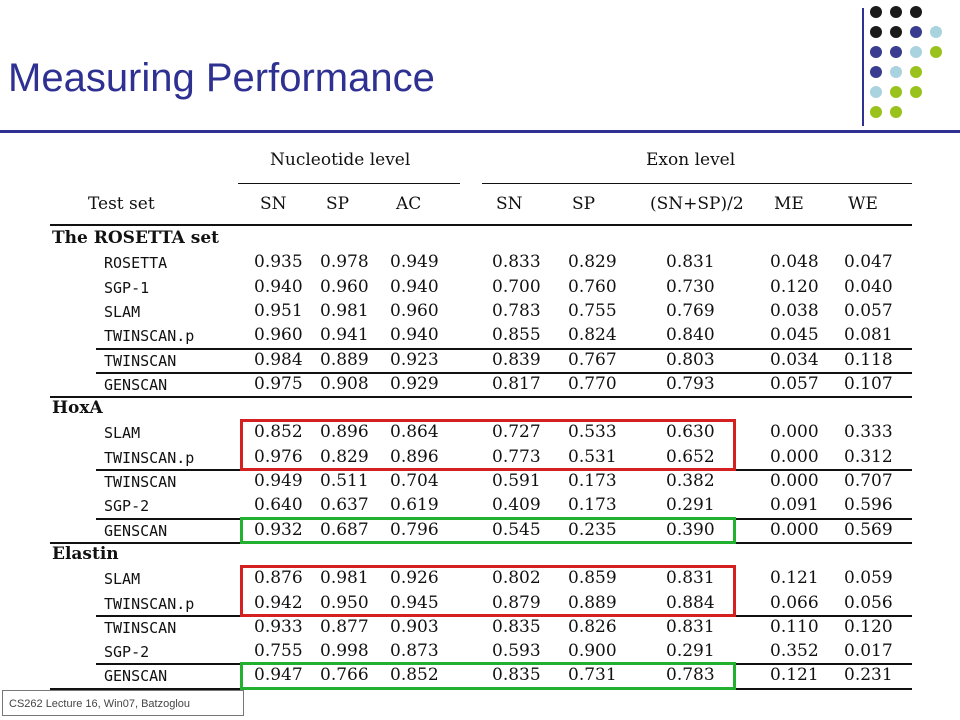 The width and height of the screenshot is (960, 720). Describe the element at coordinates (868, 505) in the screenshot. I see `table-cell: 0.596` at that location.